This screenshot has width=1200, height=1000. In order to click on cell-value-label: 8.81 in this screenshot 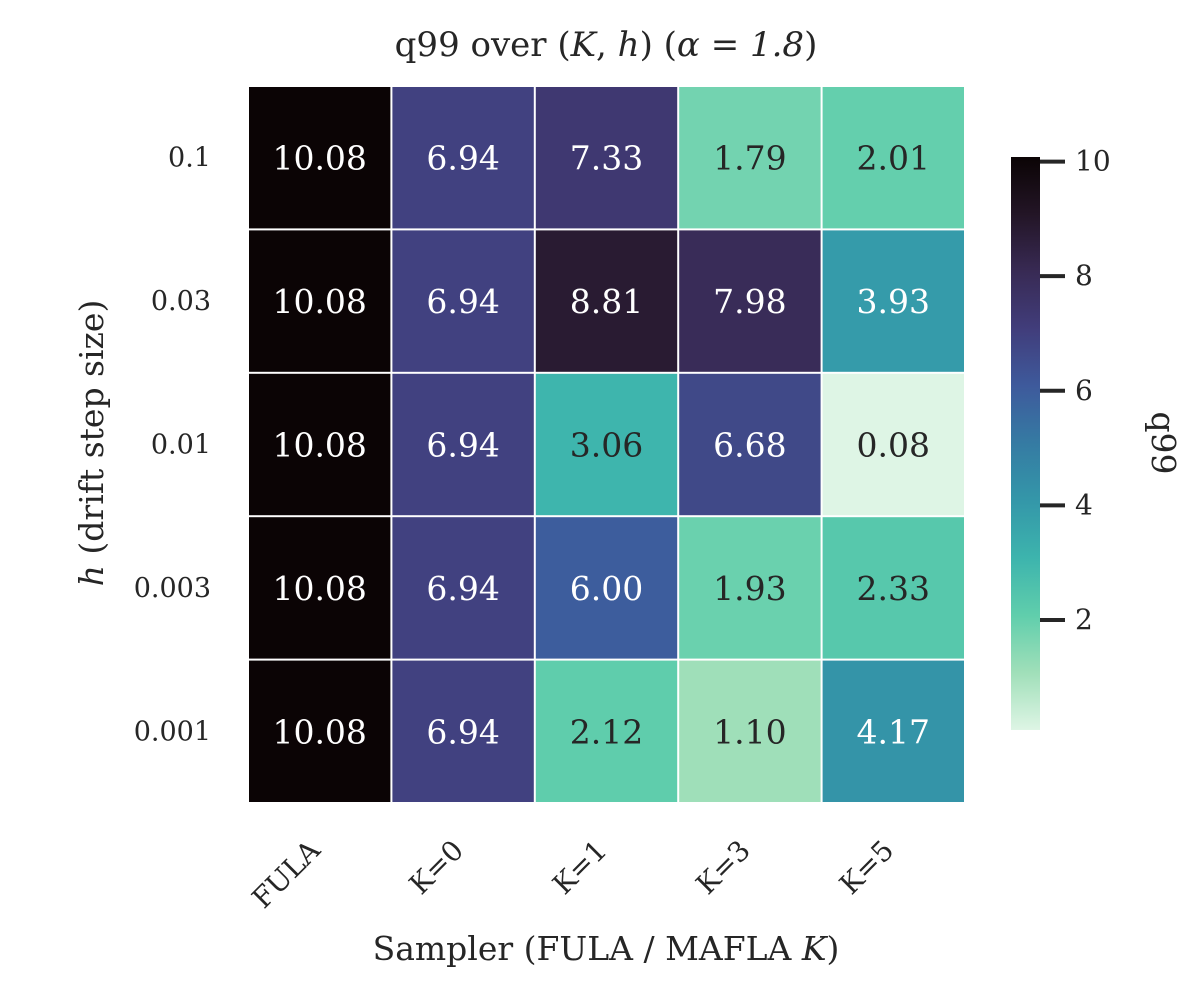, I will do `click(606, 301)`.